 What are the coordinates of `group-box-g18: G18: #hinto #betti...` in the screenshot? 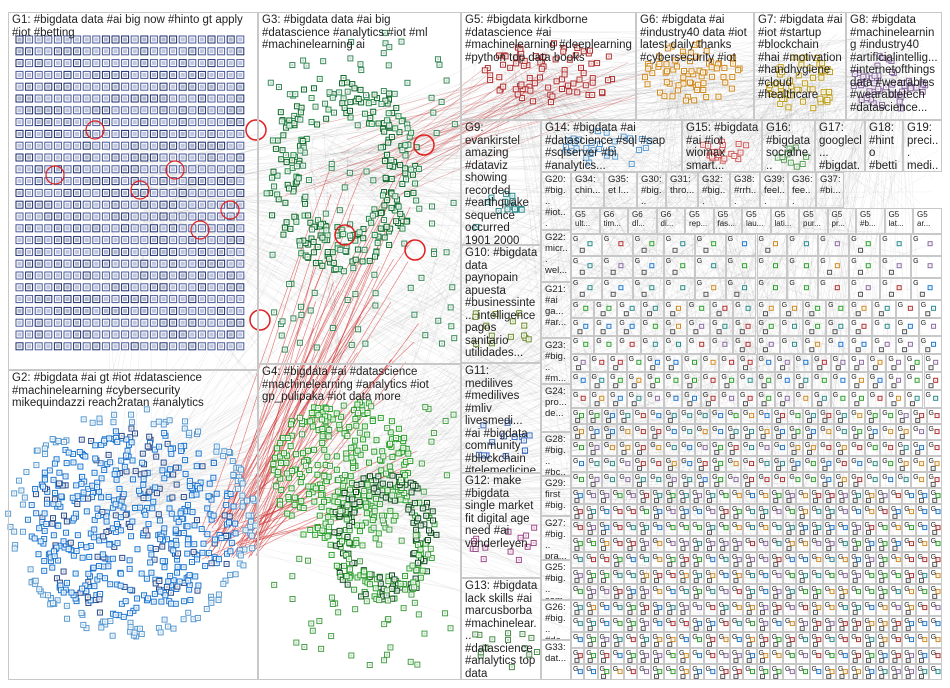 It's located at (884, 146).